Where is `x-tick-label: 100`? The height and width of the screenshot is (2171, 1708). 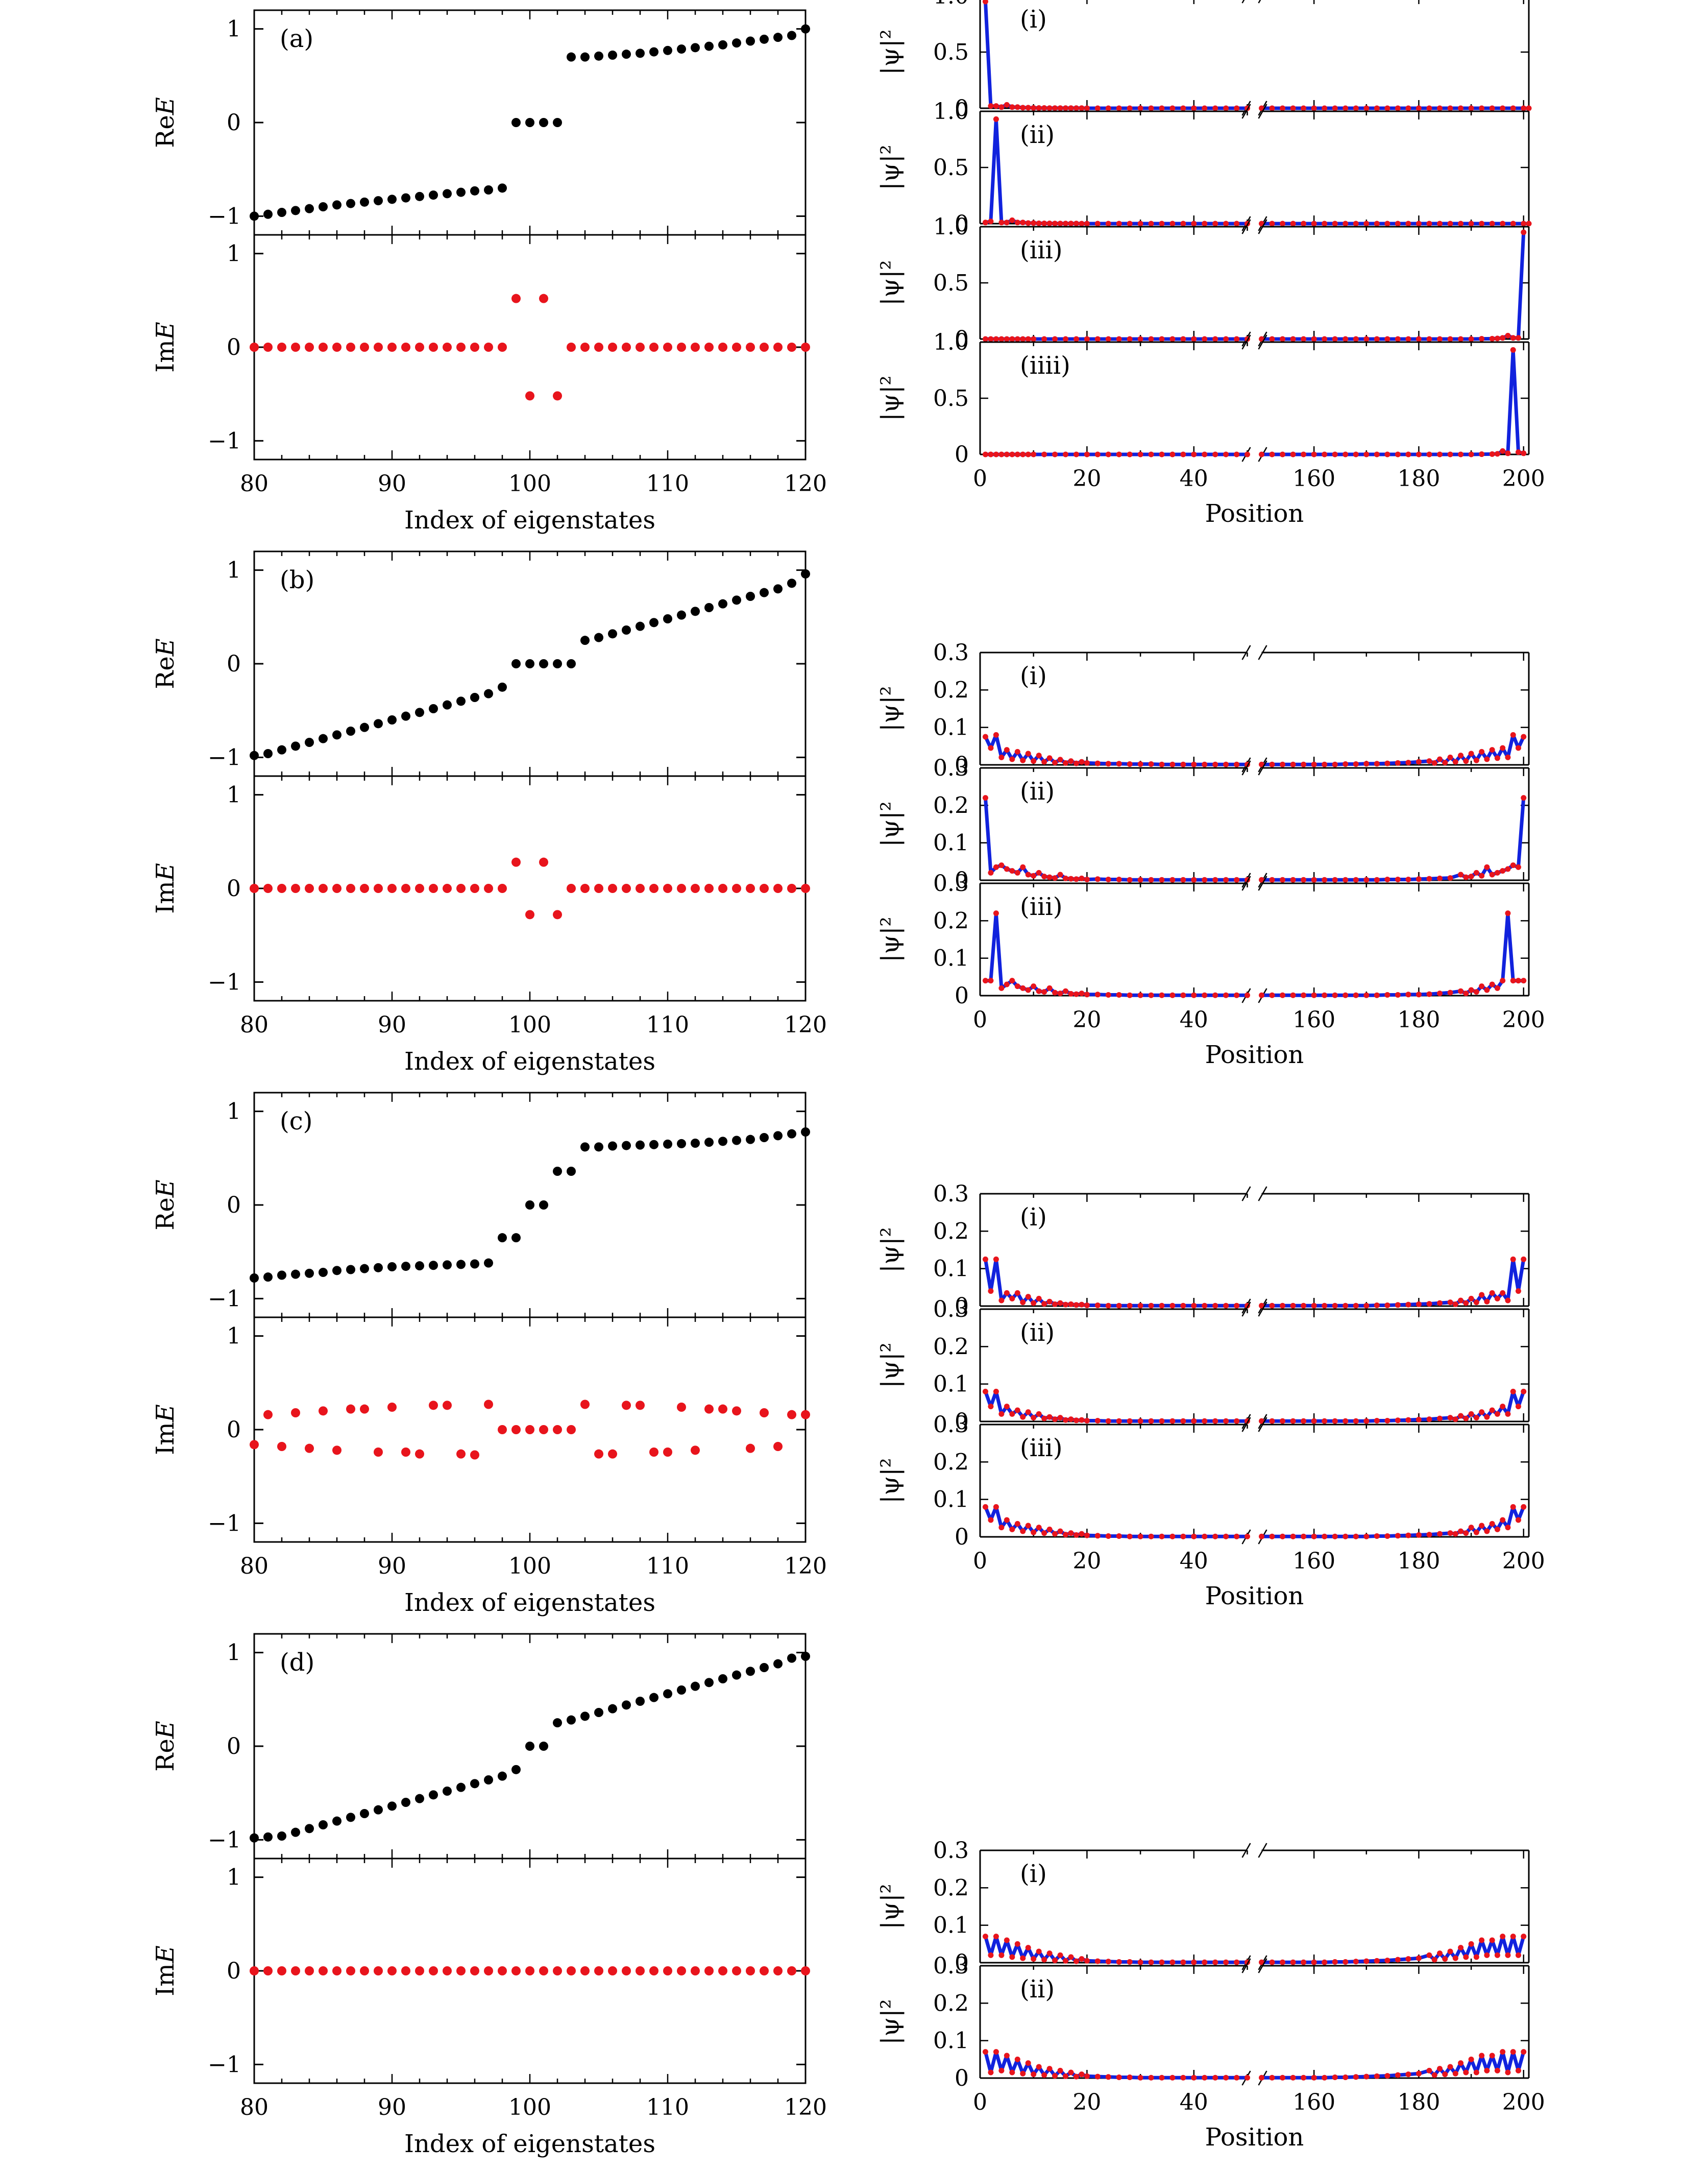 x-tick-label: 100 is located at coordinates (529, 2107).